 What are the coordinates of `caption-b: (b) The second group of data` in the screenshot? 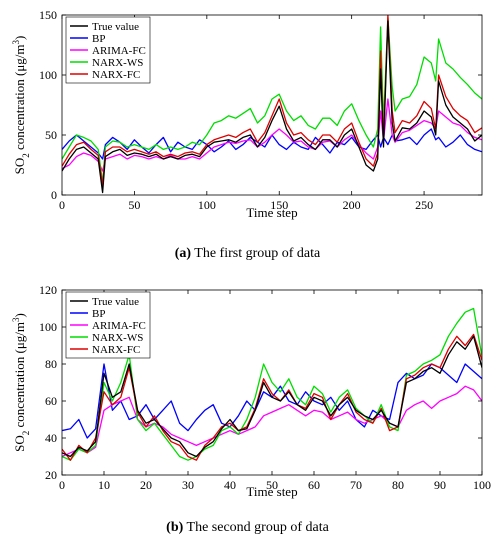 It's located at (247, 528).